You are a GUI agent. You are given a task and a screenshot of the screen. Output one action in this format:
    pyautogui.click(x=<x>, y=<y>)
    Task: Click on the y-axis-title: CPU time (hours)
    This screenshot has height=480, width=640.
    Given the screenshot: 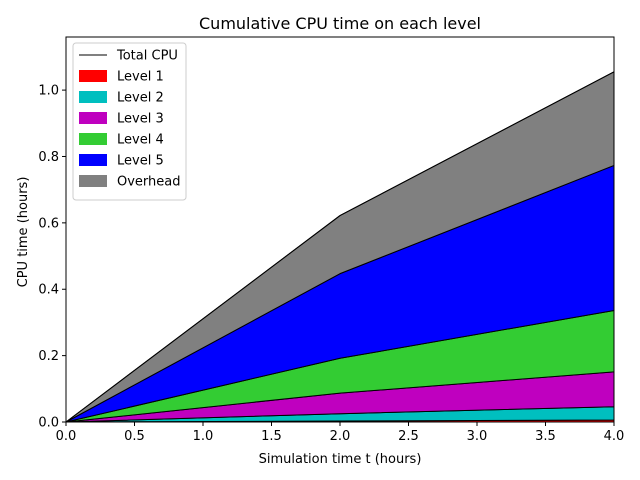 What is the action you would take?
    pyautogui.click(x=23, y=232)
    